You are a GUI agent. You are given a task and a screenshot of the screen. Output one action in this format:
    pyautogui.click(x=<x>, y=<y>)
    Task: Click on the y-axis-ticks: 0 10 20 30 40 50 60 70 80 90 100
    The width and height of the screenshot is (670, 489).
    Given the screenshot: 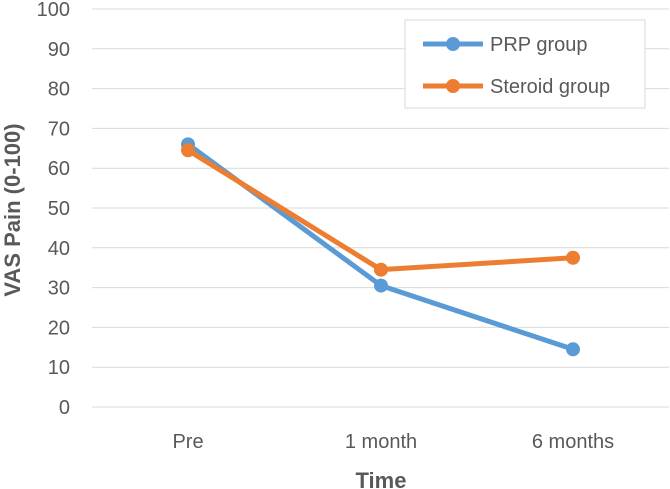 What is the action you would take?
    pyautogui.click(x=53, y=209)
    